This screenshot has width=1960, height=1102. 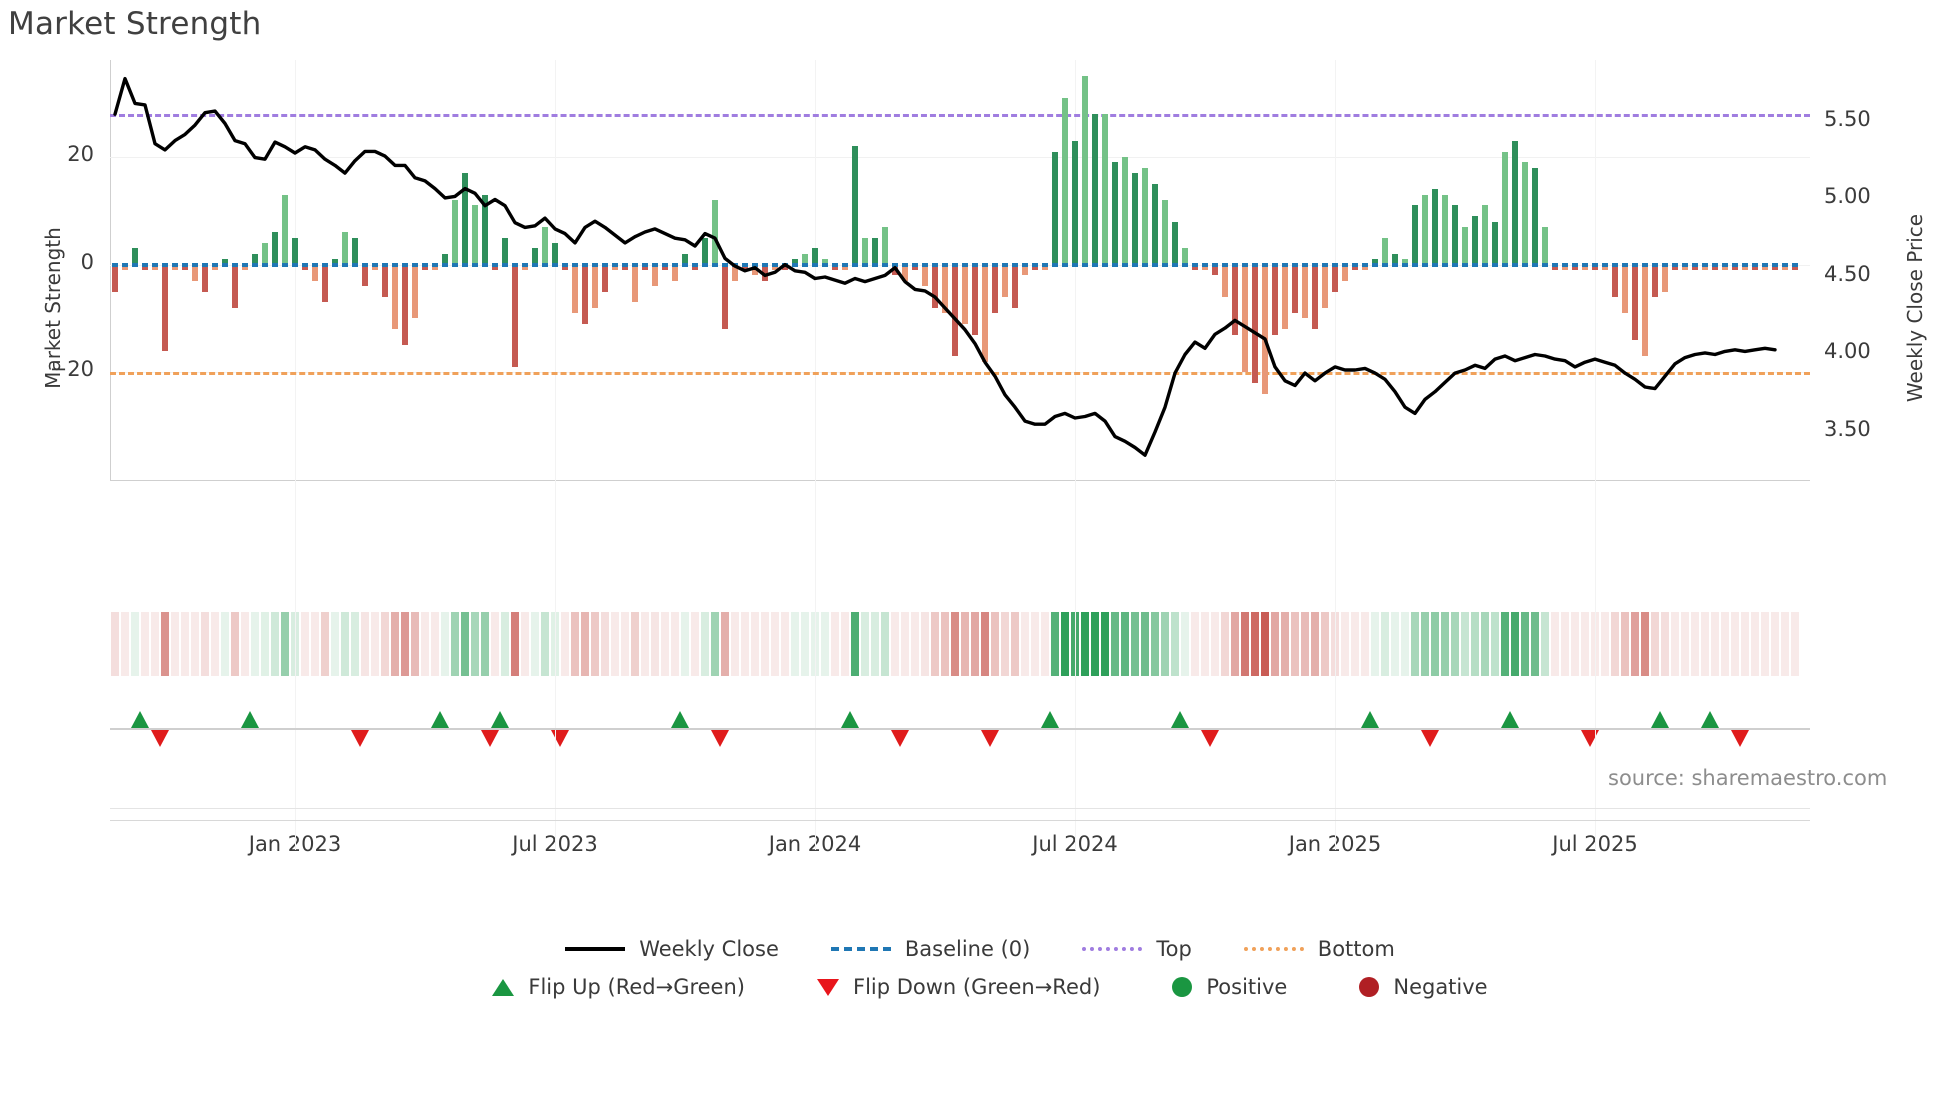 I want to click on flip-axis-line, so click(x=960, y=729).